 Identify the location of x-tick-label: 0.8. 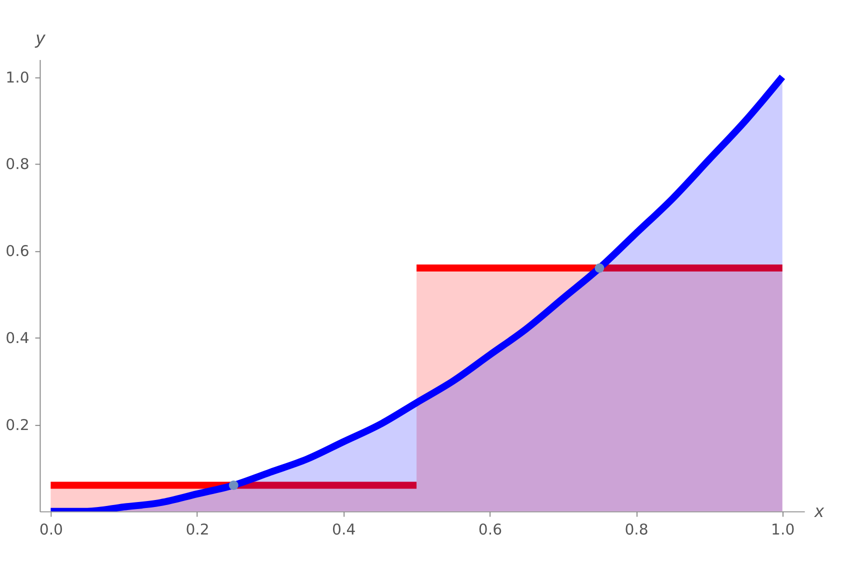
(636, 529).